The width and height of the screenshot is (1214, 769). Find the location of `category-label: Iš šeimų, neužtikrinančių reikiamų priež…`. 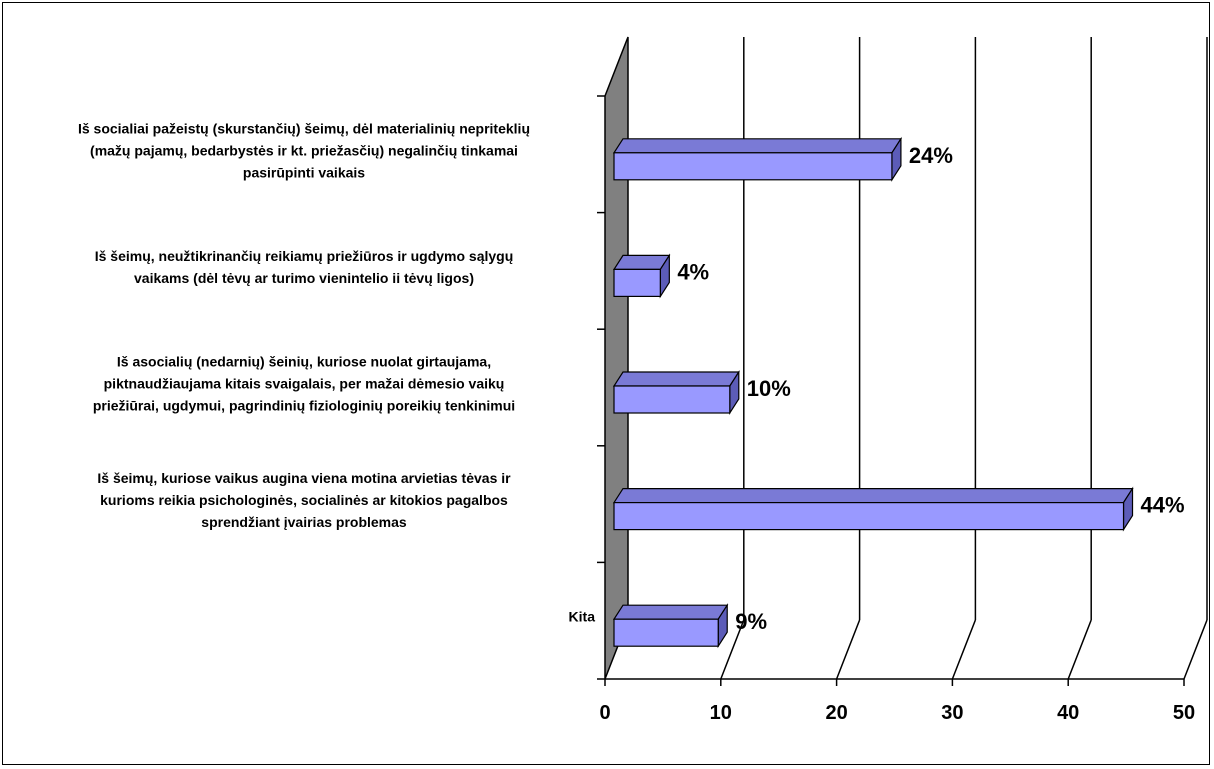

category-label: Iš šeimų, neužtikrinančių reikiamų priež… is located at coordinates (304, 267).